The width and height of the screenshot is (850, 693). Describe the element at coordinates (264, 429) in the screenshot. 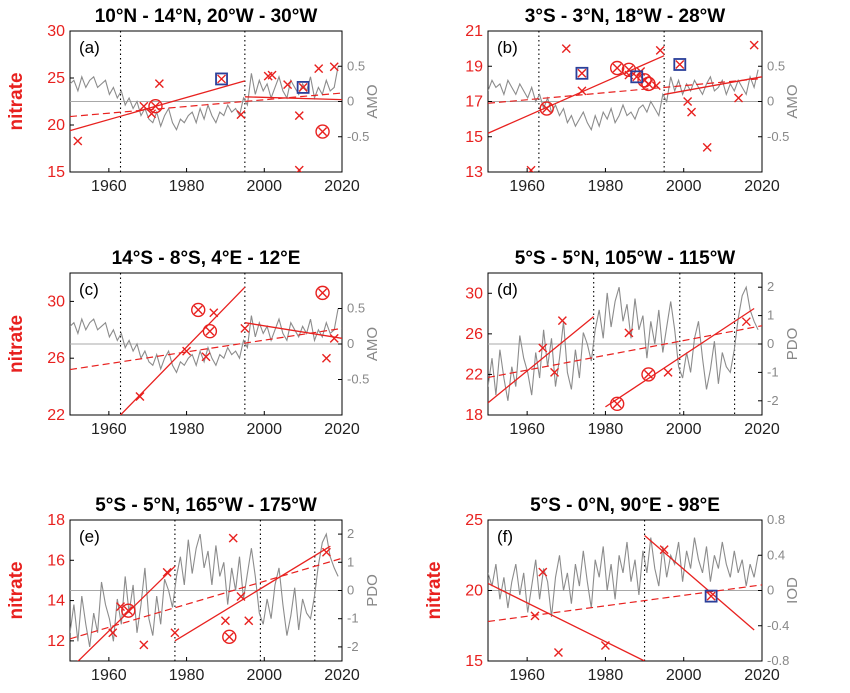

I see `x-tick-label: 2000` at that location.